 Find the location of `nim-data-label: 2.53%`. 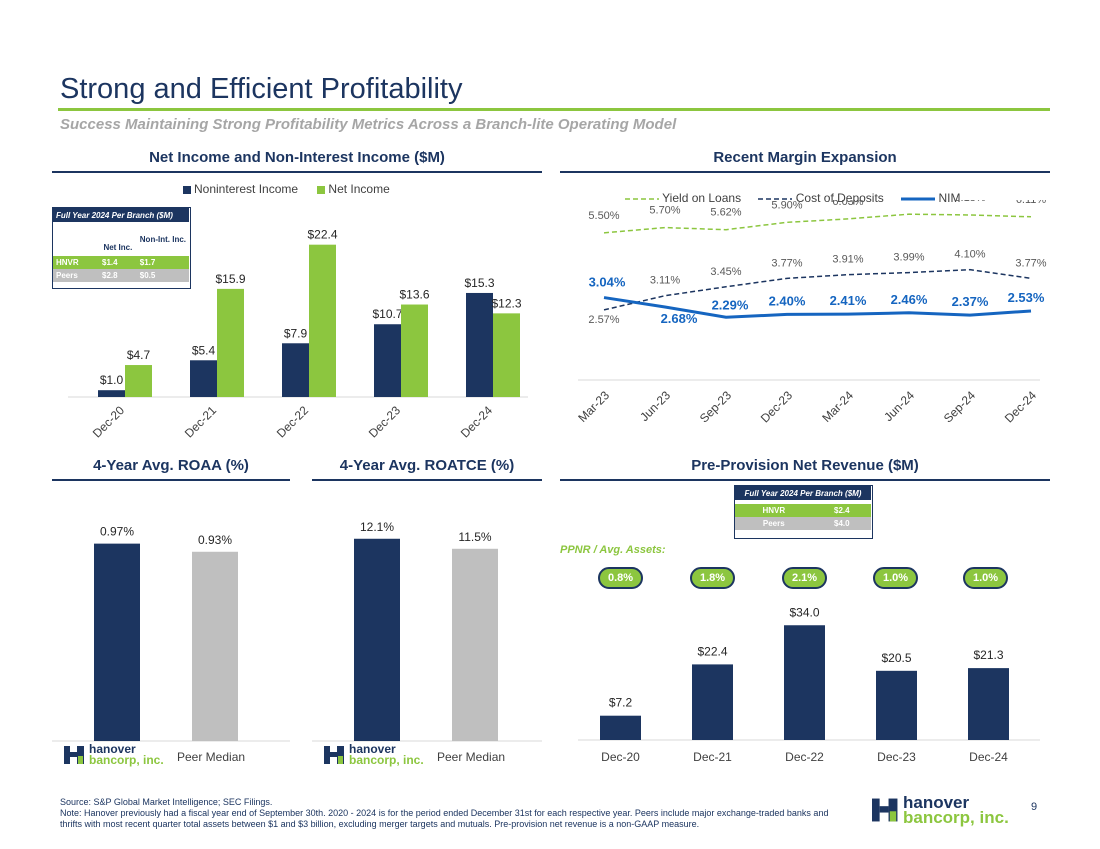

nim-data-label: 2.53% is located at coordinates (1026, 297).